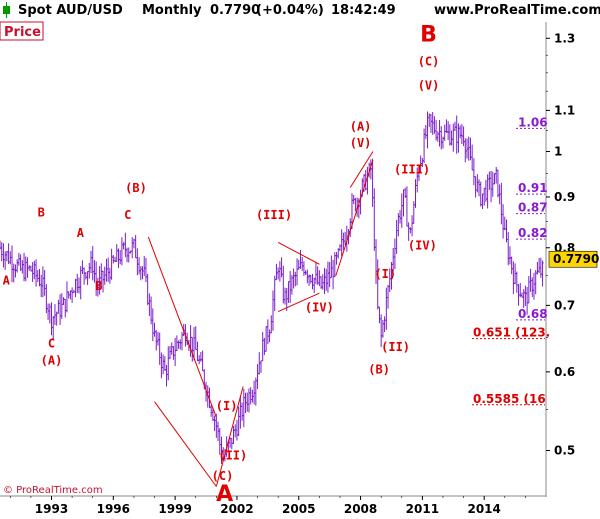 This screenshot has width=600, height=519. I want to click on y-tick-label: 0.7, so click(564, 305).